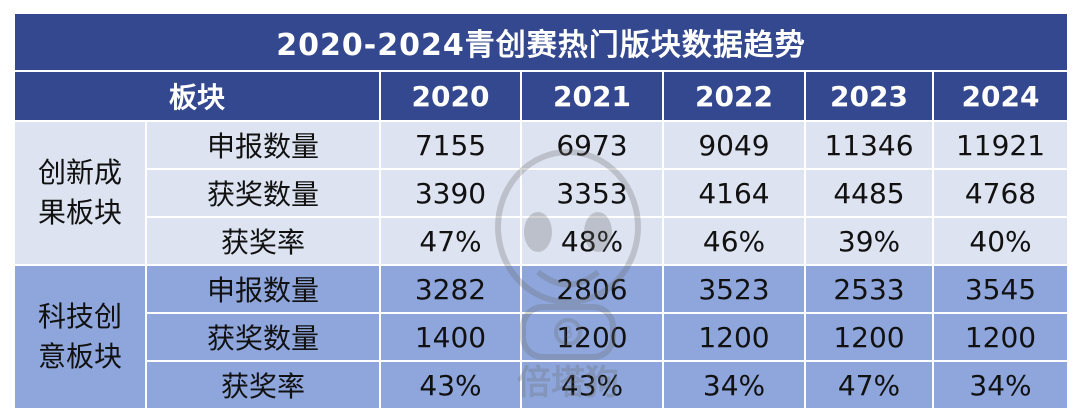  I want to click on value-cell: 3545, so click(1000, 289).